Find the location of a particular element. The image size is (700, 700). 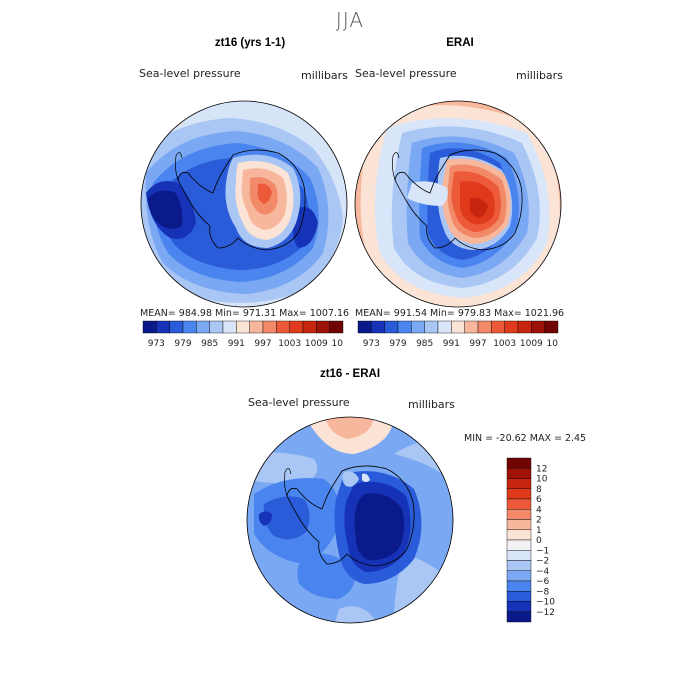

left-colorbar-tick-label: 1015 is located at coordinates (338, 344).